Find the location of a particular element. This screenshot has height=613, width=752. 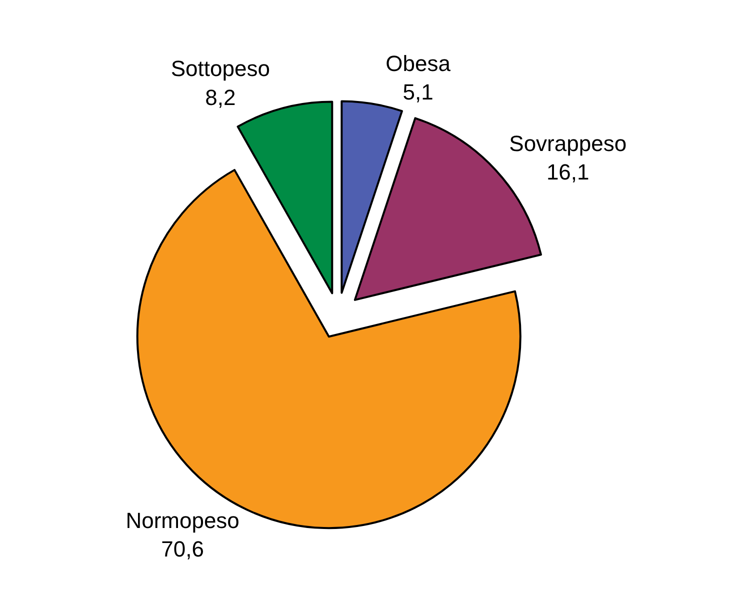

slice-label: Sovrappeso is located at coordinates (568, 143).